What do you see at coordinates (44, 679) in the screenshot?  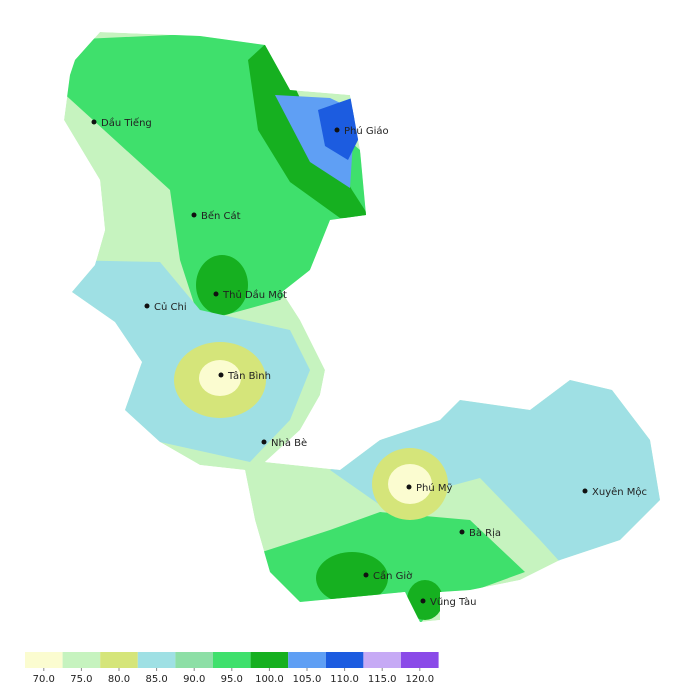 I see `legend-label: 70.0` at bounding box center [44, 679].